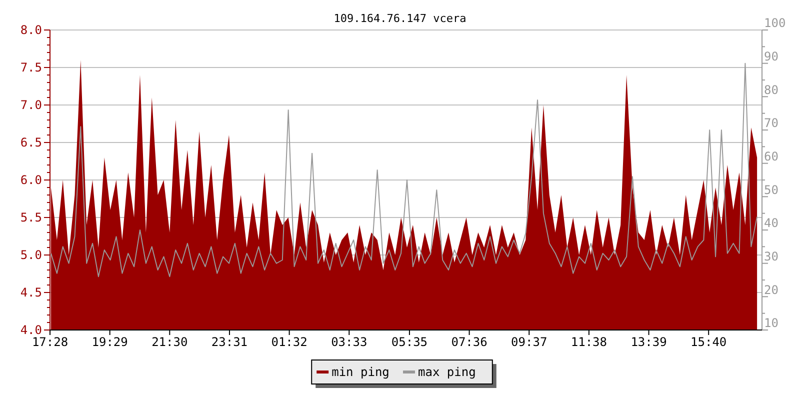 This screenshot has width=800, height=400. Describe the element at coordinates (31, 105) in the screenshot. I see `y-tick-label: 7.0` at that location.